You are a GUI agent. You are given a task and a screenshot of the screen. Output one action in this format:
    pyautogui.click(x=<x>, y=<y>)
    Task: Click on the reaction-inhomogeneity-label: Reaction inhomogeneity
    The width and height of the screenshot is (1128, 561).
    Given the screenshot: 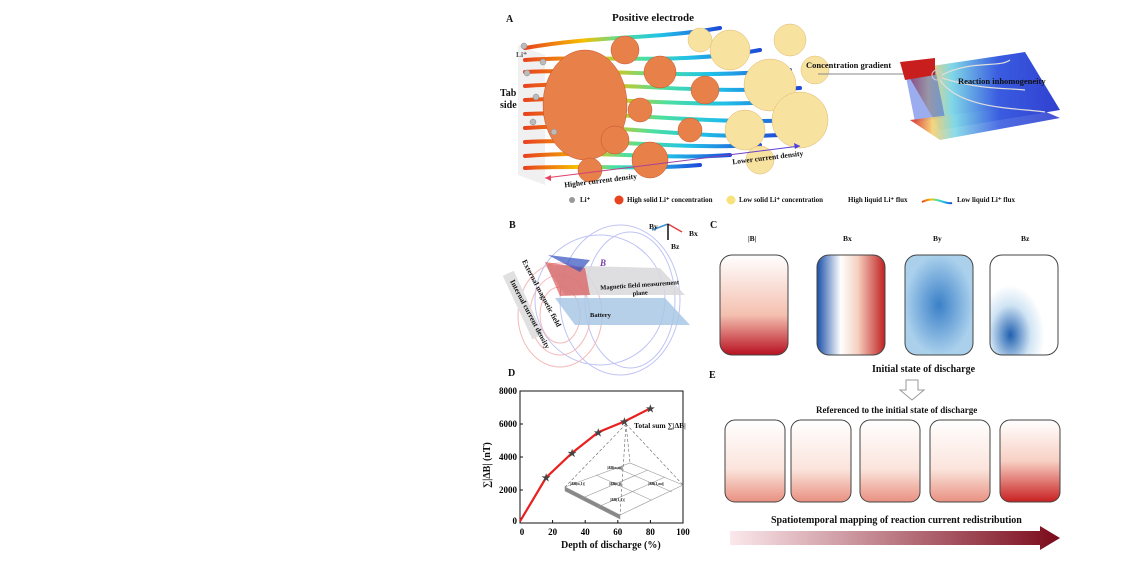 What is the action you would take?
    pyautogui.click(x=1002, y=81)
    